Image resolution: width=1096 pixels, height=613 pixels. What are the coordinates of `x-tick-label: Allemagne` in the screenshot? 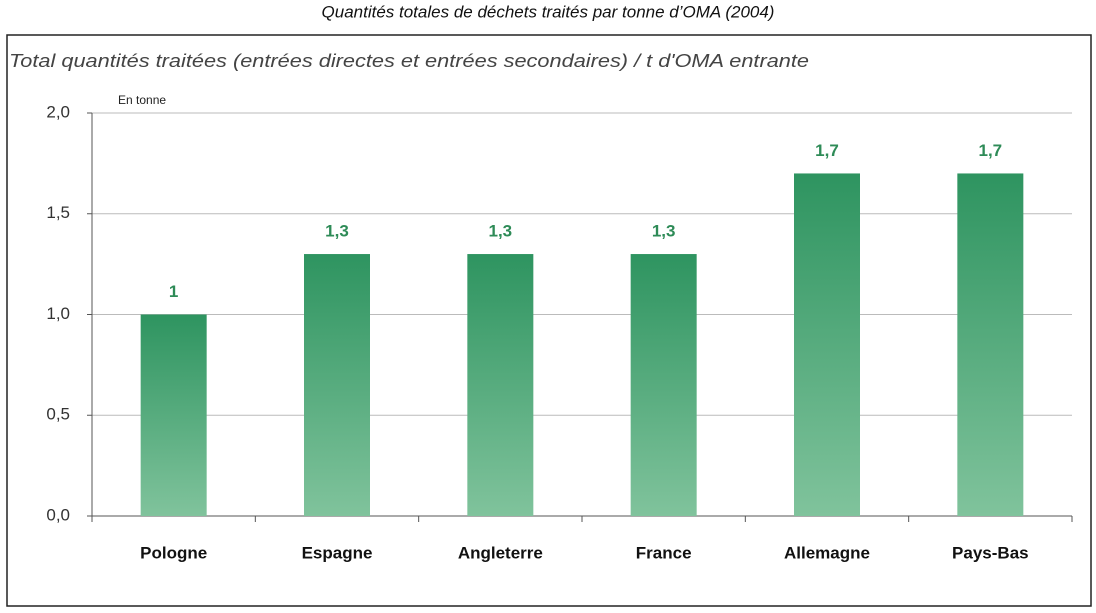 It's located at (827, 552).